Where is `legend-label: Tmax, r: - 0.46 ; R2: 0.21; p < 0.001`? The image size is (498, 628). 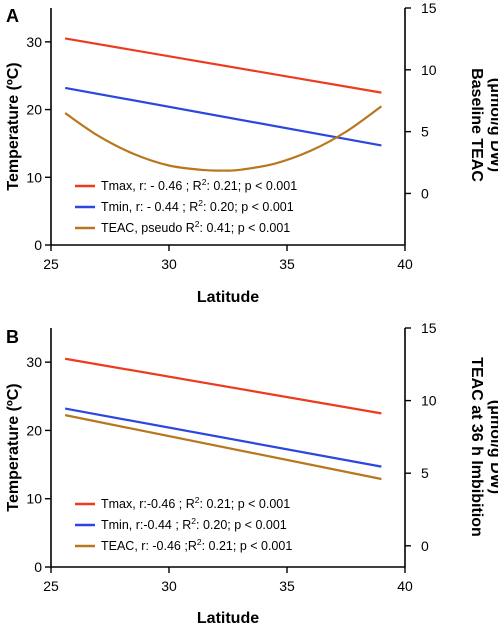 legend-label: Tmax, r: - 0.46 ; R2: 0.21; p < 0.001 is located at coordinates (199, 185).